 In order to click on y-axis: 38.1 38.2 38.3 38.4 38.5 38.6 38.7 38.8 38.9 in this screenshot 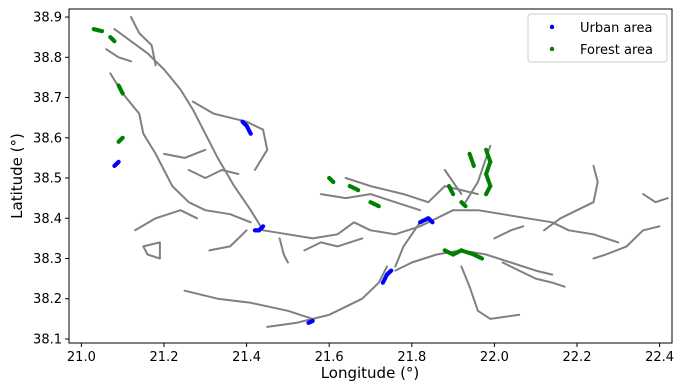, I will do `click(51, 179)`.